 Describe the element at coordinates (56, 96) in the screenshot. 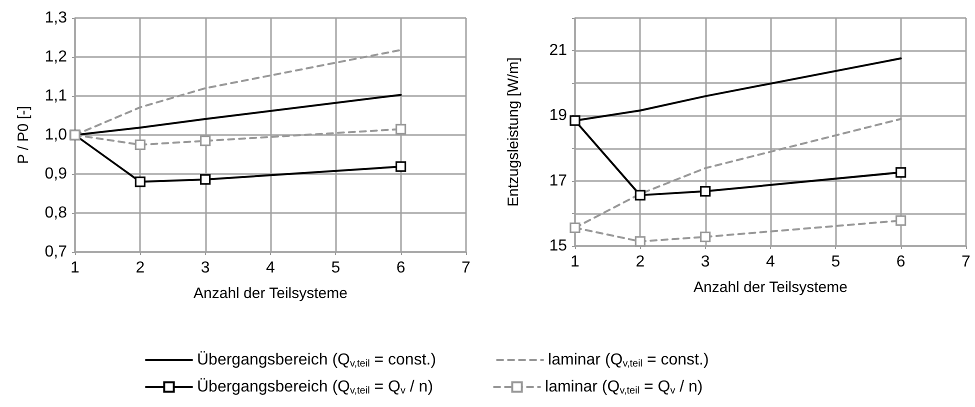

I see `y-tick-label: 1,1` at that location.